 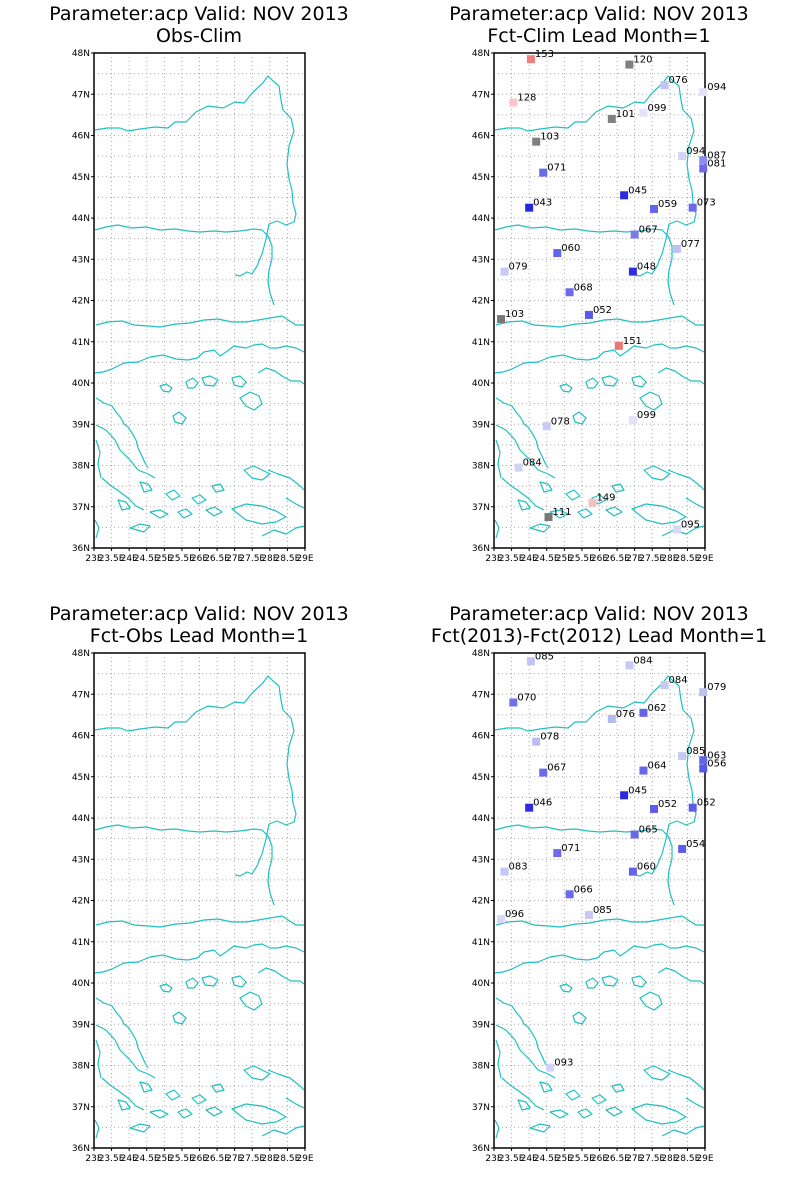 What do you see at coordinates (690, 244) in the screenshot?
I see `station-label: 077` at bounding box center [690, 244].